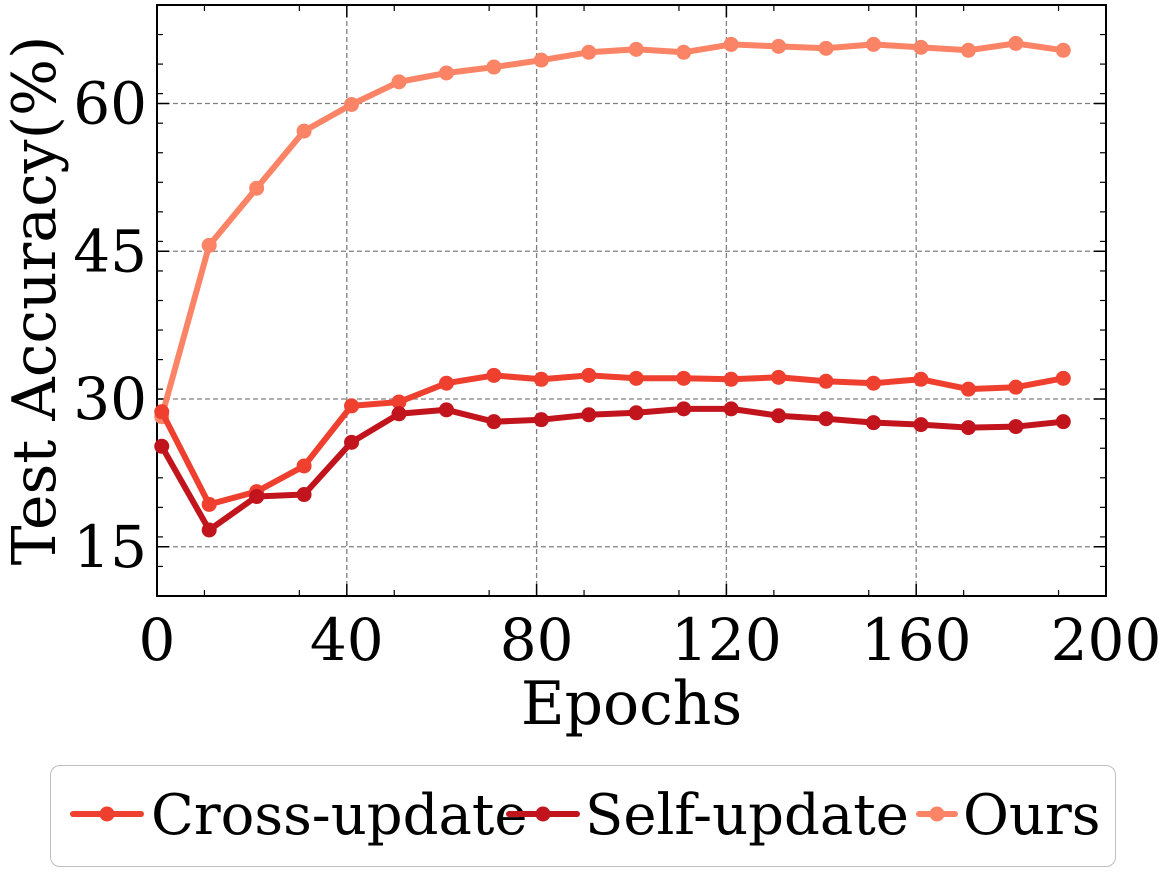 This screenshot has height=874, width=1161. Describe the element at coordinates (937, 814) in the screenshot. I see `legend-marker-ours` at that location.